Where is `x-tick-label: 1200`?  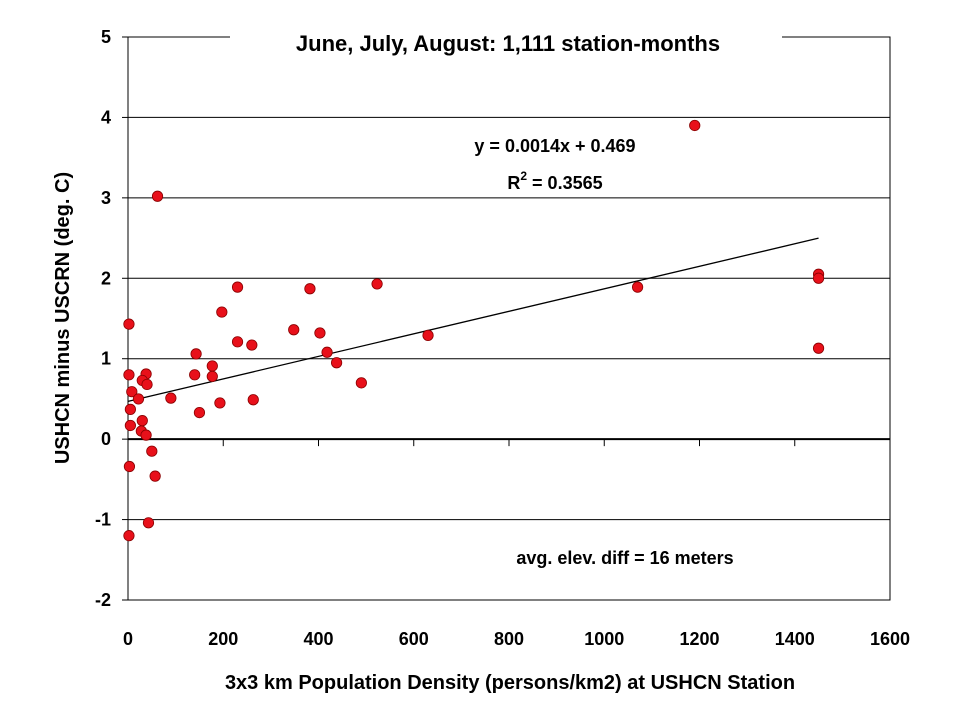
x-tick-label: 1200 is located at coordinates (699, 639).